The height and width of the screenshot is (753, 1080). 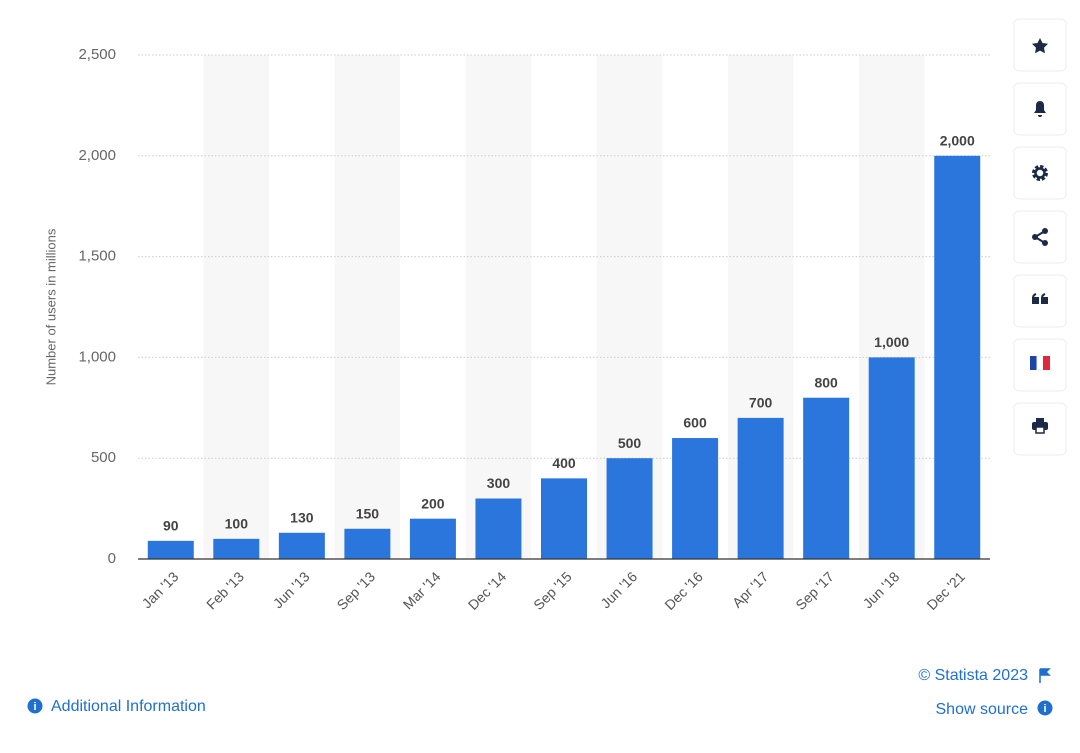 What do you see at coordinates (695, 423) in the screenshot?
I see `value-label: 600` at bounding box center [695, 423].